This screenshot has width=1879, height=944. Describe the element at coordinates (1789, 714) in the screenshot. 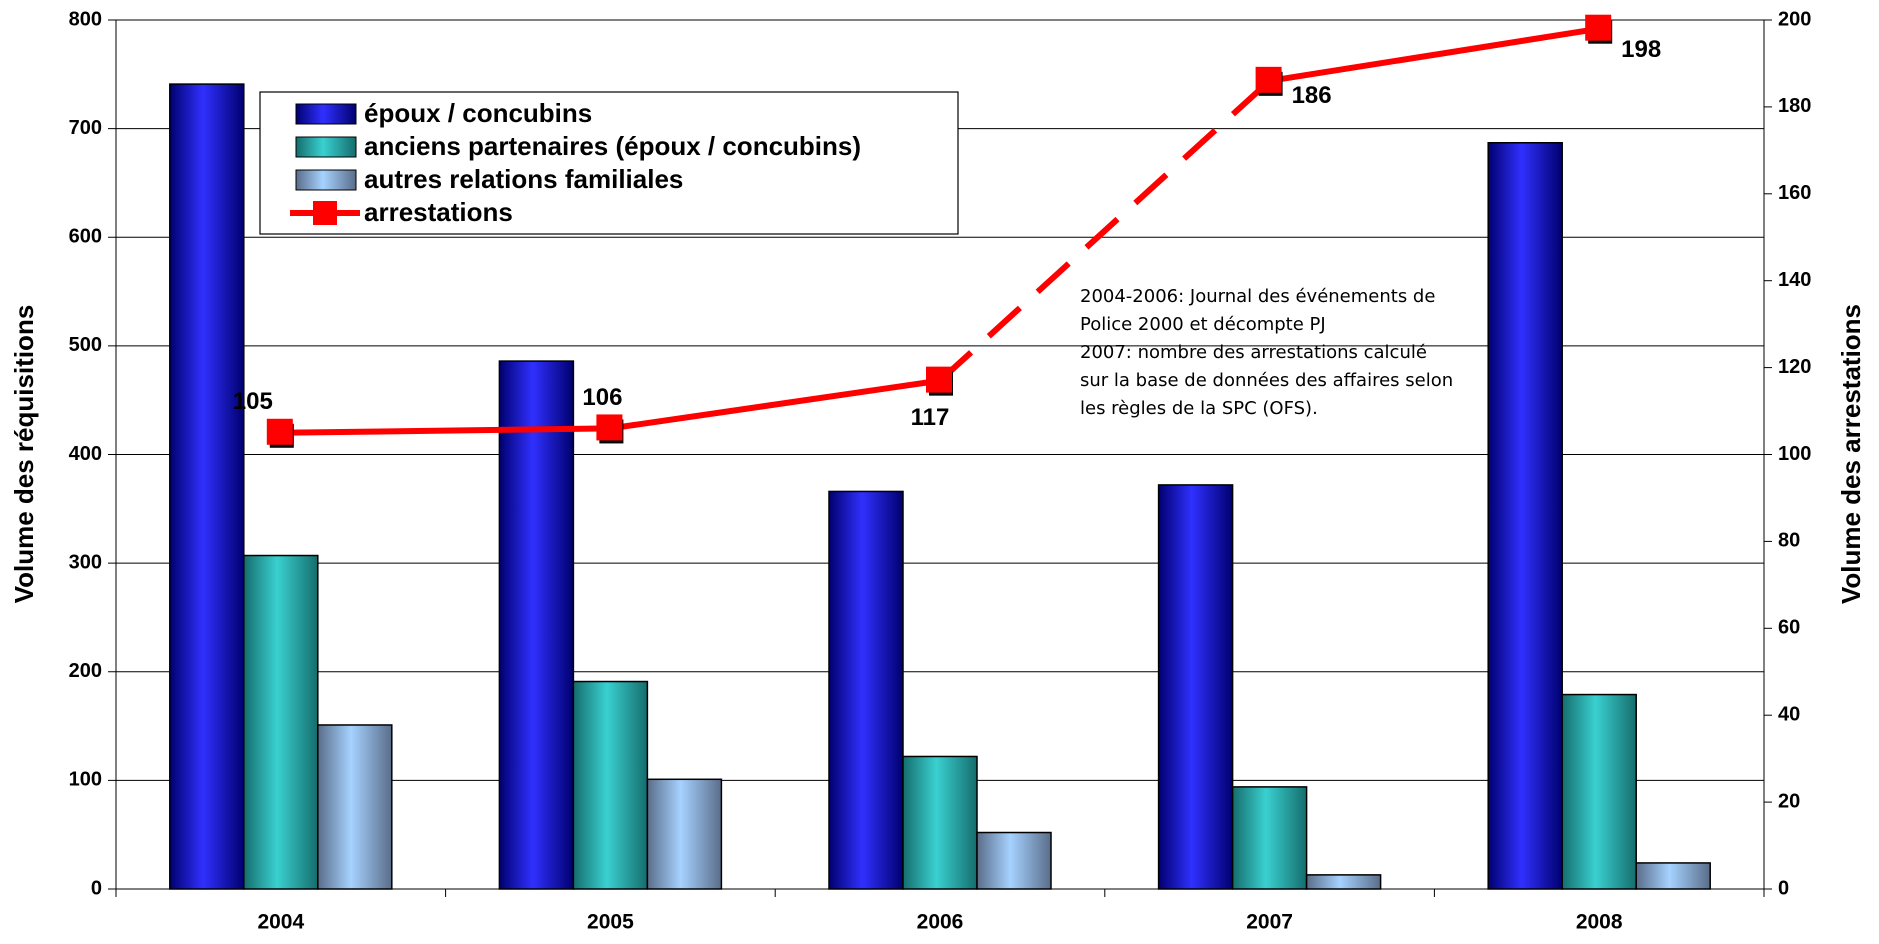

I see `y2-tick-label: 40` at that location.